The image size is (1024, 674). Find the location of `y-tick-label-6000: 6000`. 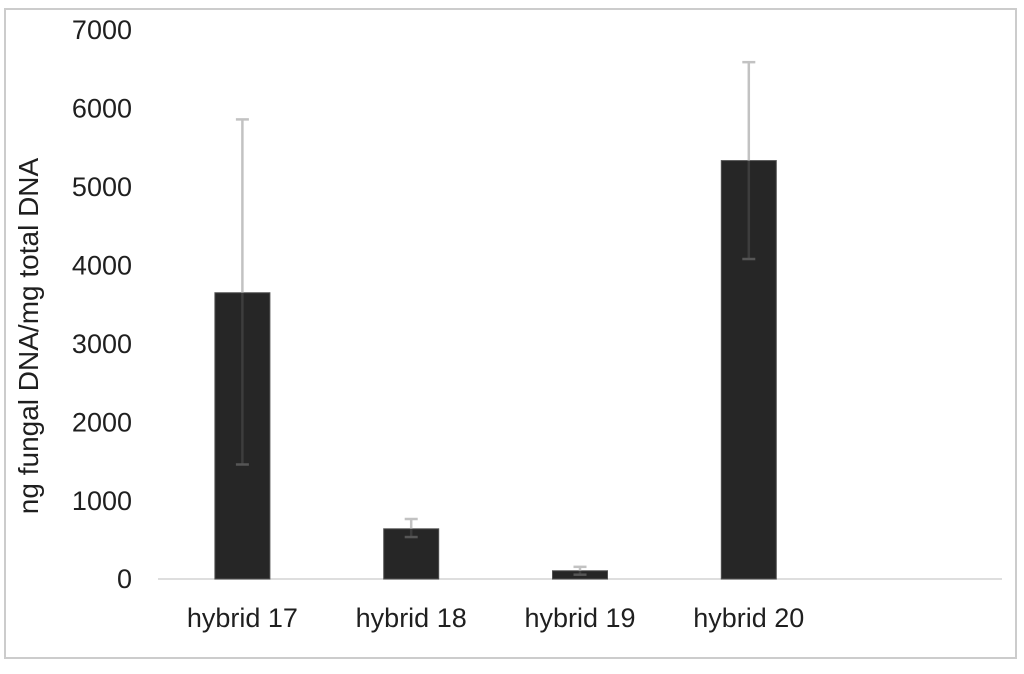

y-tick-label-6000: 6000 is located at coordinates (102, 109).